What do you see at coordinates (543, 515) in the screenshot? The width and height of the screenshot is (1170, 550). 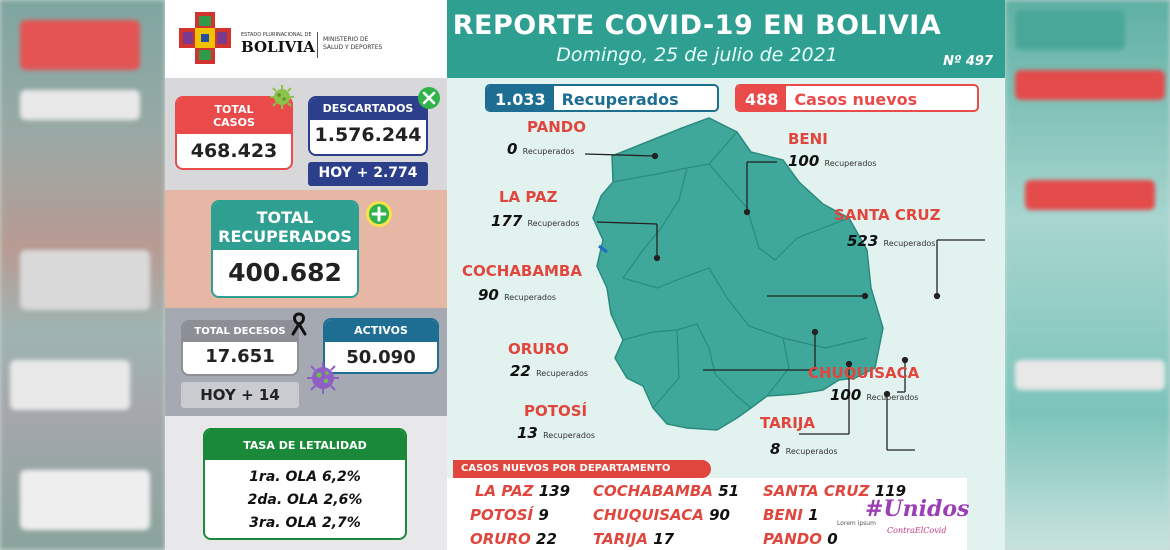 I see `table-value: 9` at bounding box center [543, 515].